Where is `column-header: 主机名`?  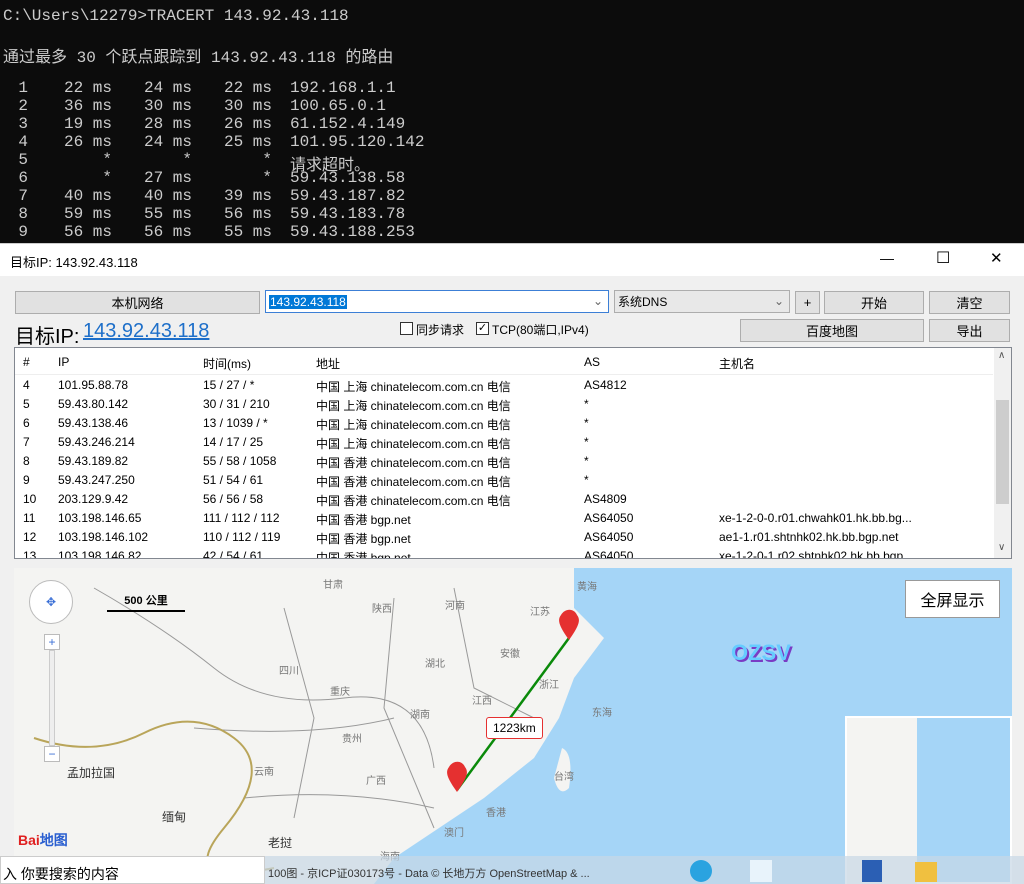 column-header: 主机名 is located at coordinates (737, 364).